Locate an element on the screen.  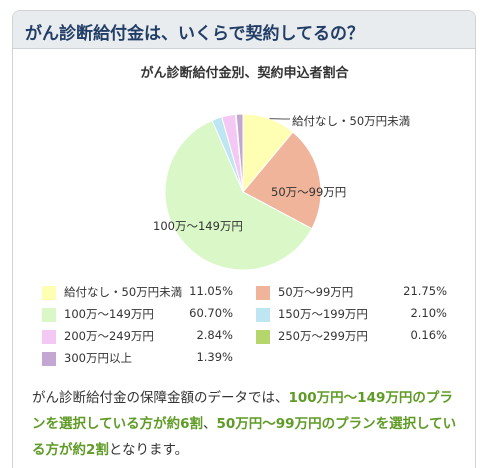
note-text-1: がん診断給付金の保障金額のデータでは、 is located at coordinates (160, 398).